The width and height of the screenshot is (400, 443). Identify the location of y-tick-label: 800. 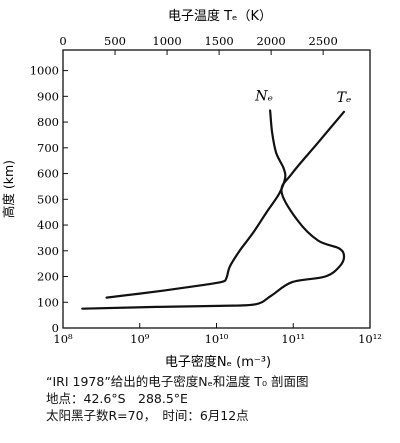
(48, 122).